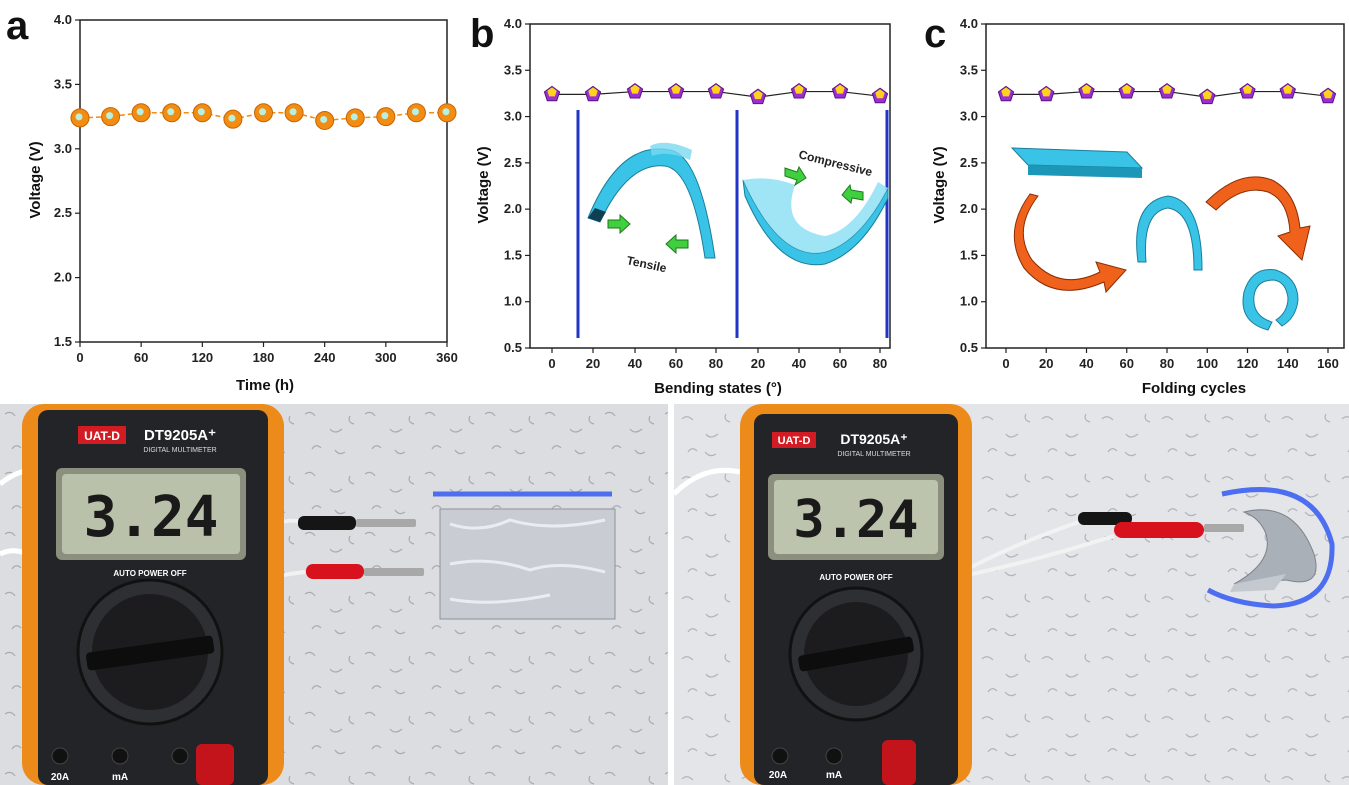 This screenshot has height=785, width=1349. Describe the element at coordinates (482, 34) in the screenshot. I see `panel-label-b: b` at that location.